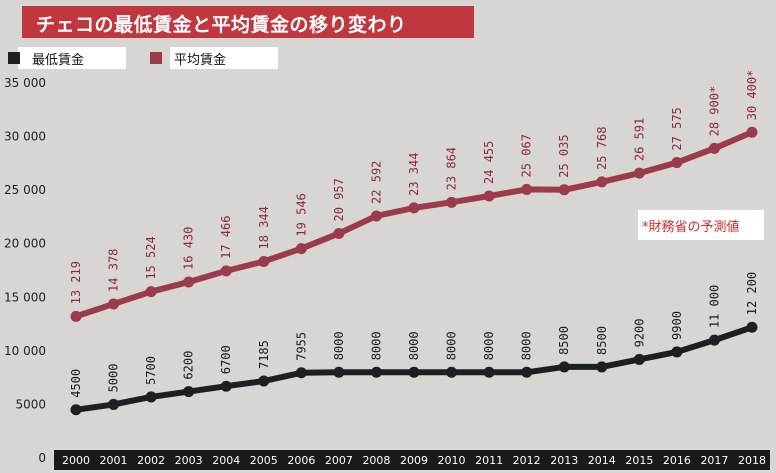  What do you see at coordinates (25, 351) in the screenshot?
I see `y-tick-label: 10 000` at bounding box center [25, 351].